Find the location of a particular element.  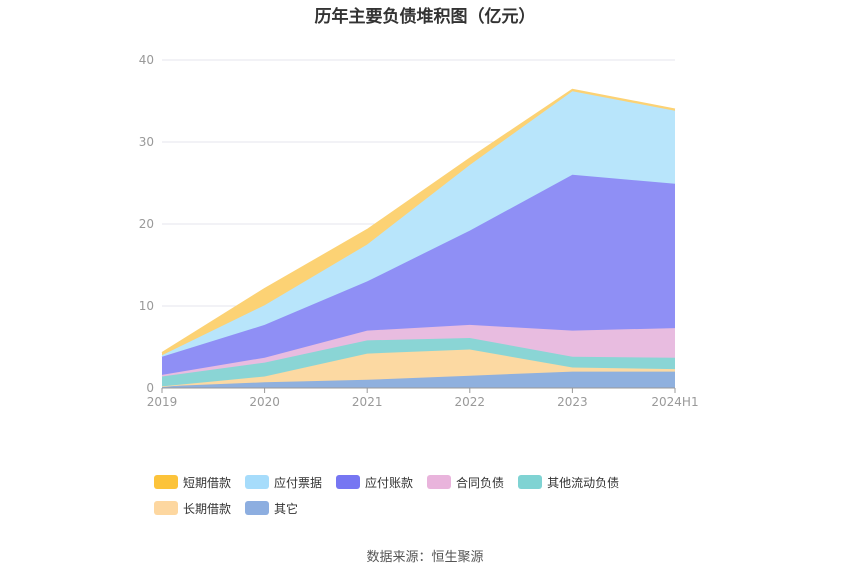

x-tick-label: 2022 is located at coordinates (470, 402).